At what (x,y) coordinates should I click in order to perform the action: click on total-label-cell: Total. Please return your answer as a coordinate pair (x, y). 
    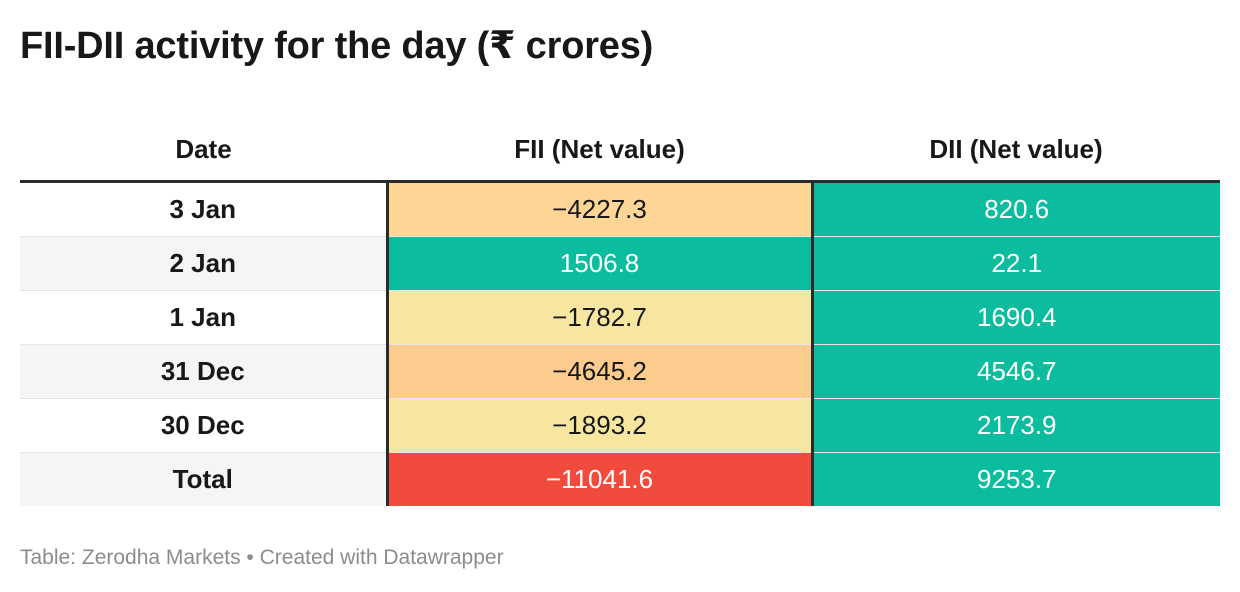
    Looking at the image, I should click on (204, 479).